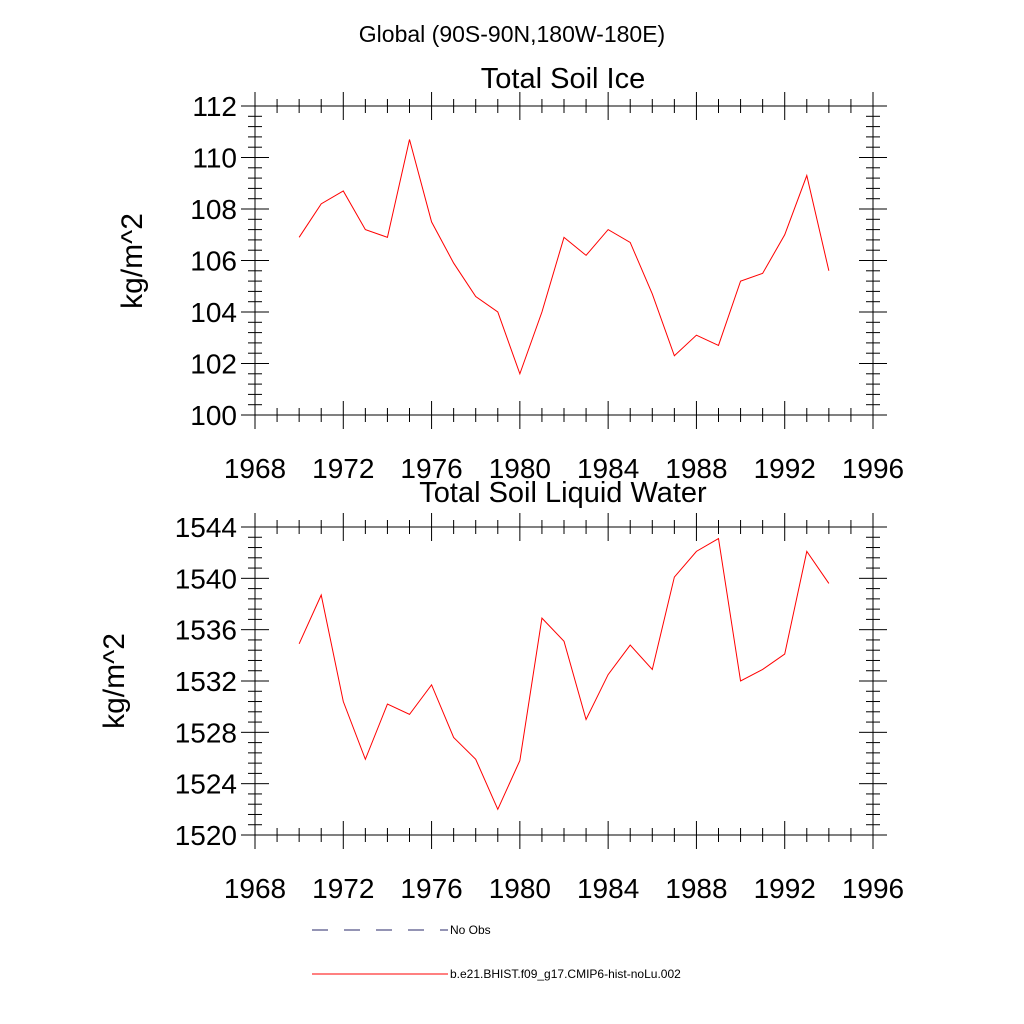  I want to click on legend-label-no-obs: No Obs, so click(470, 930).